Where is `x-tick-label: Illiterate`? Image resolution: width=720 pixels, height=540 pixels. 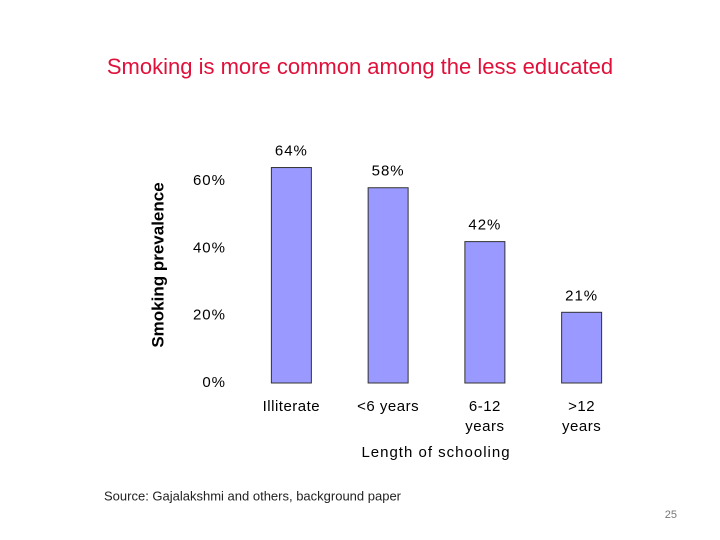 x-tick-label: Illiterate is located at coordinates (291, 406).